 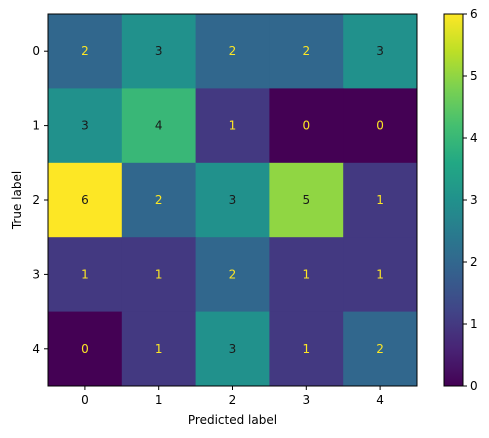 I want to click on cell-value-label: 6, so click(x=85, y=200).